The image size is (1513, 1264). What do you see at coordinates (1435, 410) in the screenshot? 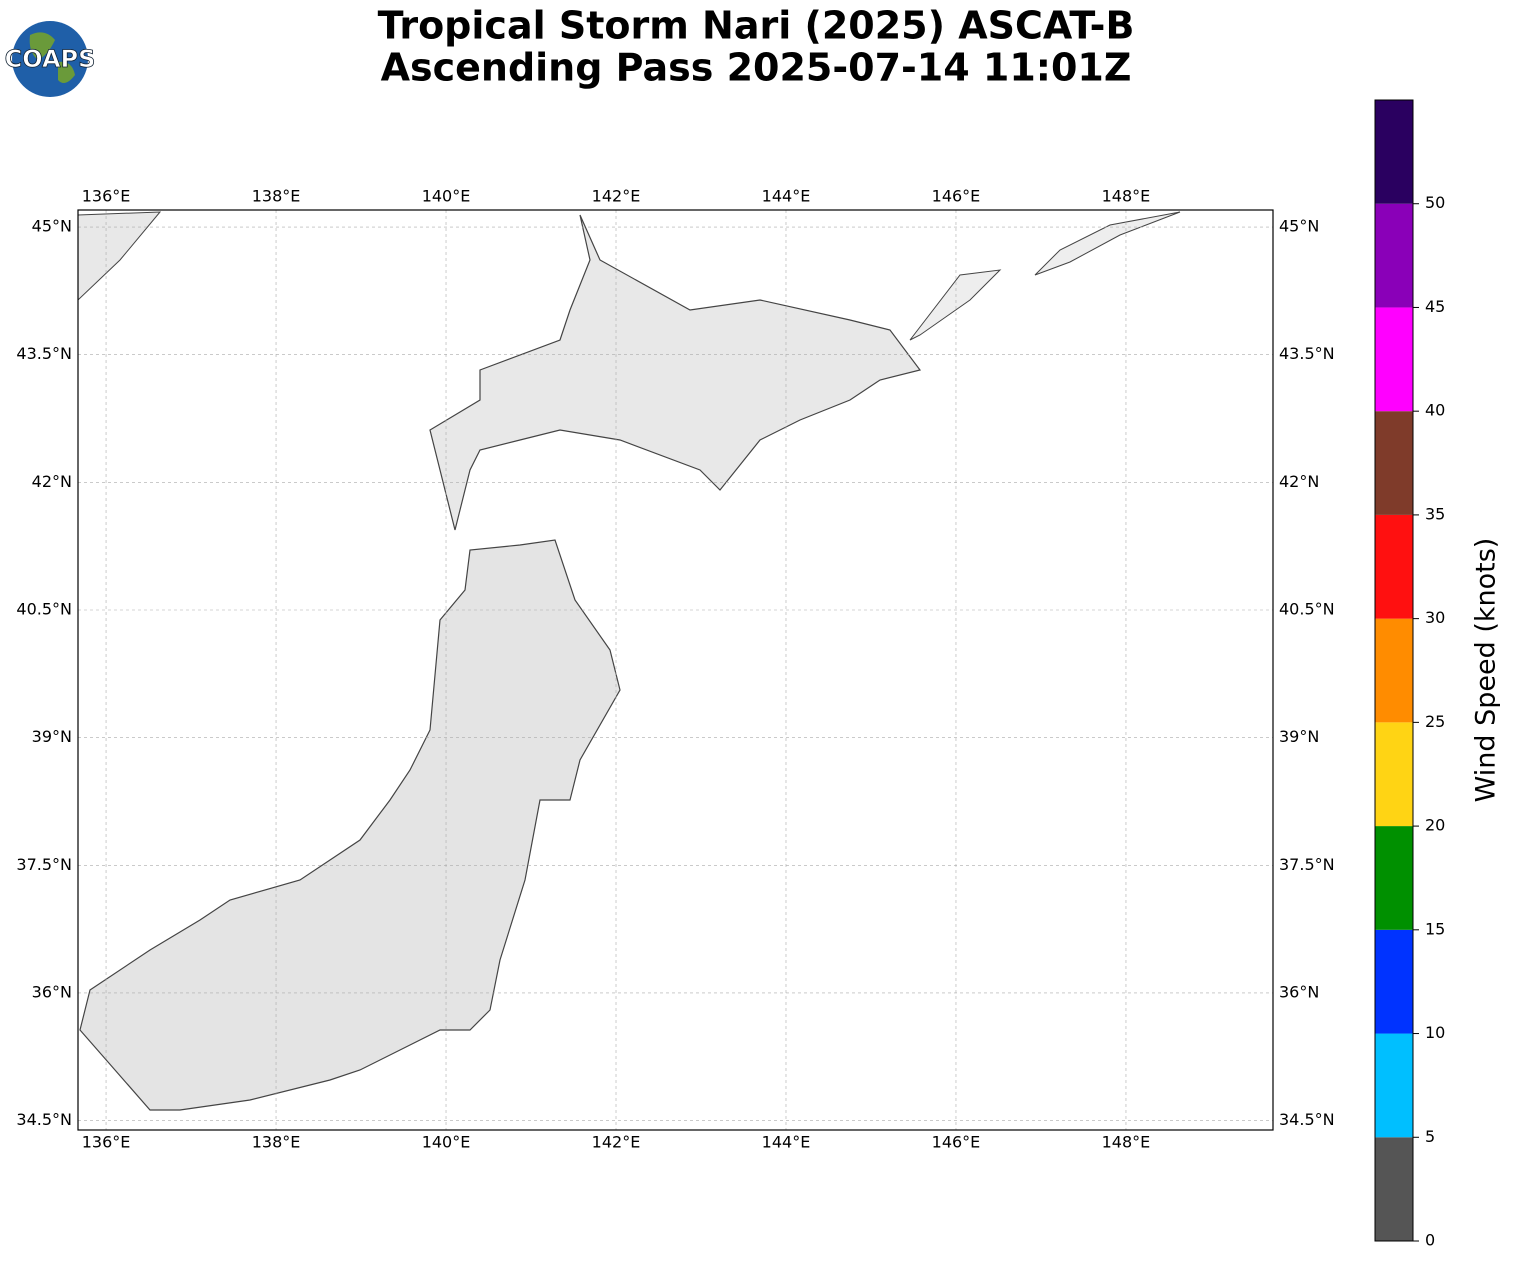
I see `colorbar-tick-label: 40` at bounding box center [1435, 410].